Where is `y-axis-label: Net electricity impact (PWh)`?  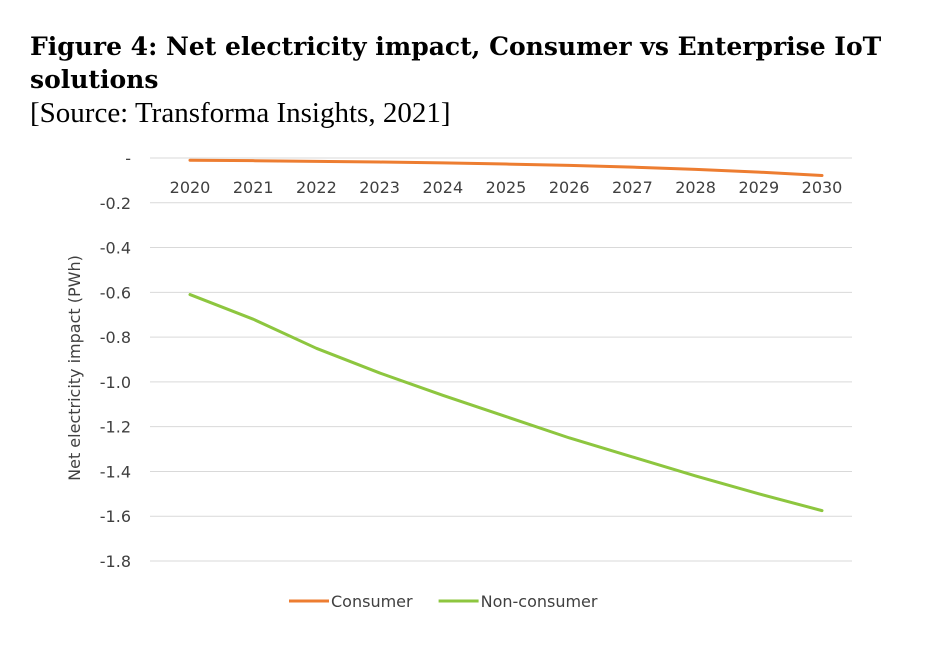
y-axis-label: Net electricity impact (PWh) is located at coordinates (74, 368).